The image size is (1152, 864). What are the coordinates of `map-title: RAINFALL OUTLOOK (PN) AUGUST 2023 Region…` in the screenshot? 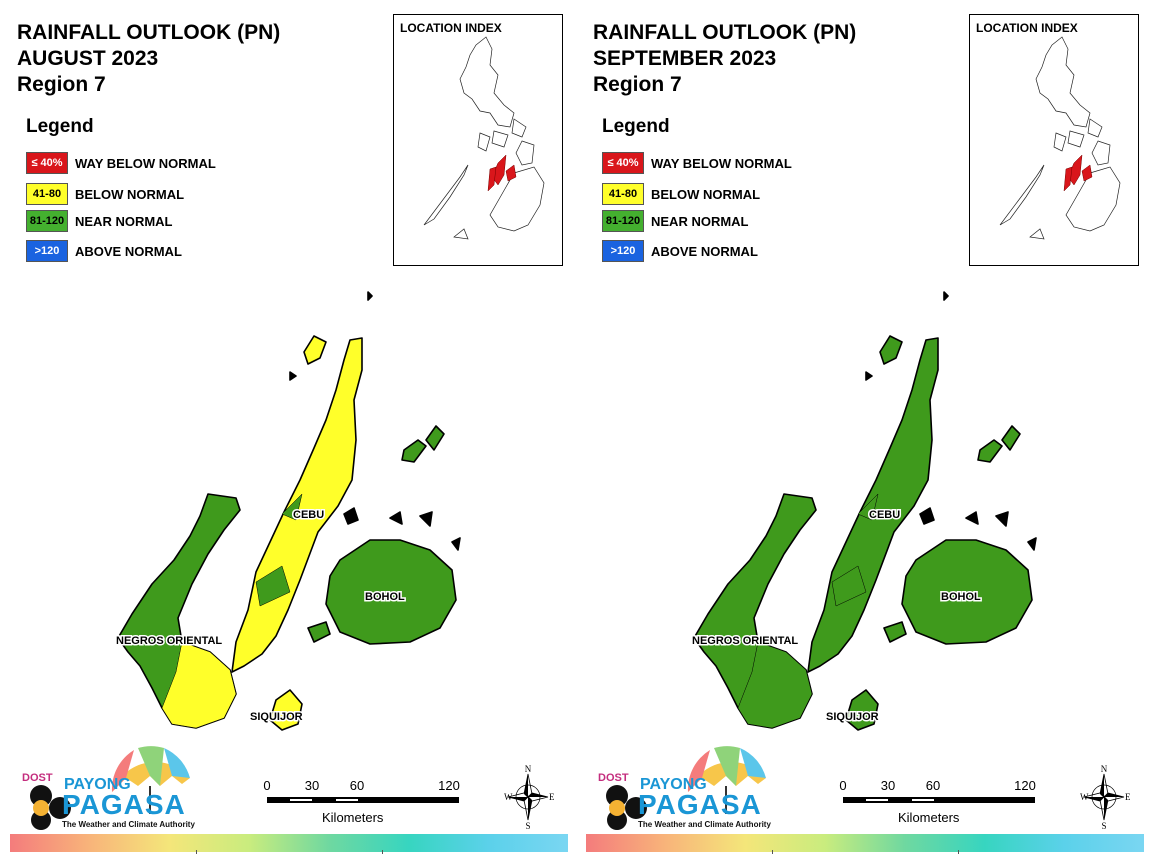 It's located at (148, 59).